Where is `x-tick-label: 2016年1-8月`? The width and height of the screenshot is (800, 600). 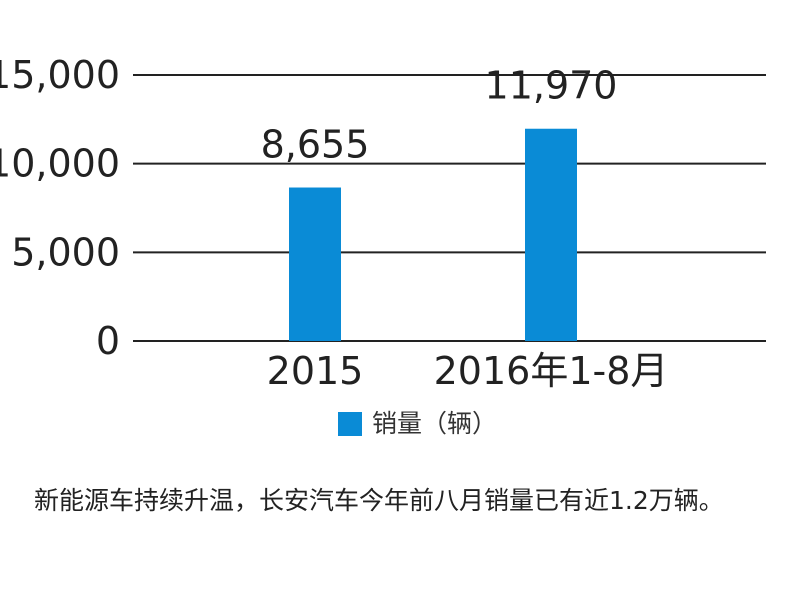
x-tick-label: 2016年1-8月 is located at coordinates (551, 371).